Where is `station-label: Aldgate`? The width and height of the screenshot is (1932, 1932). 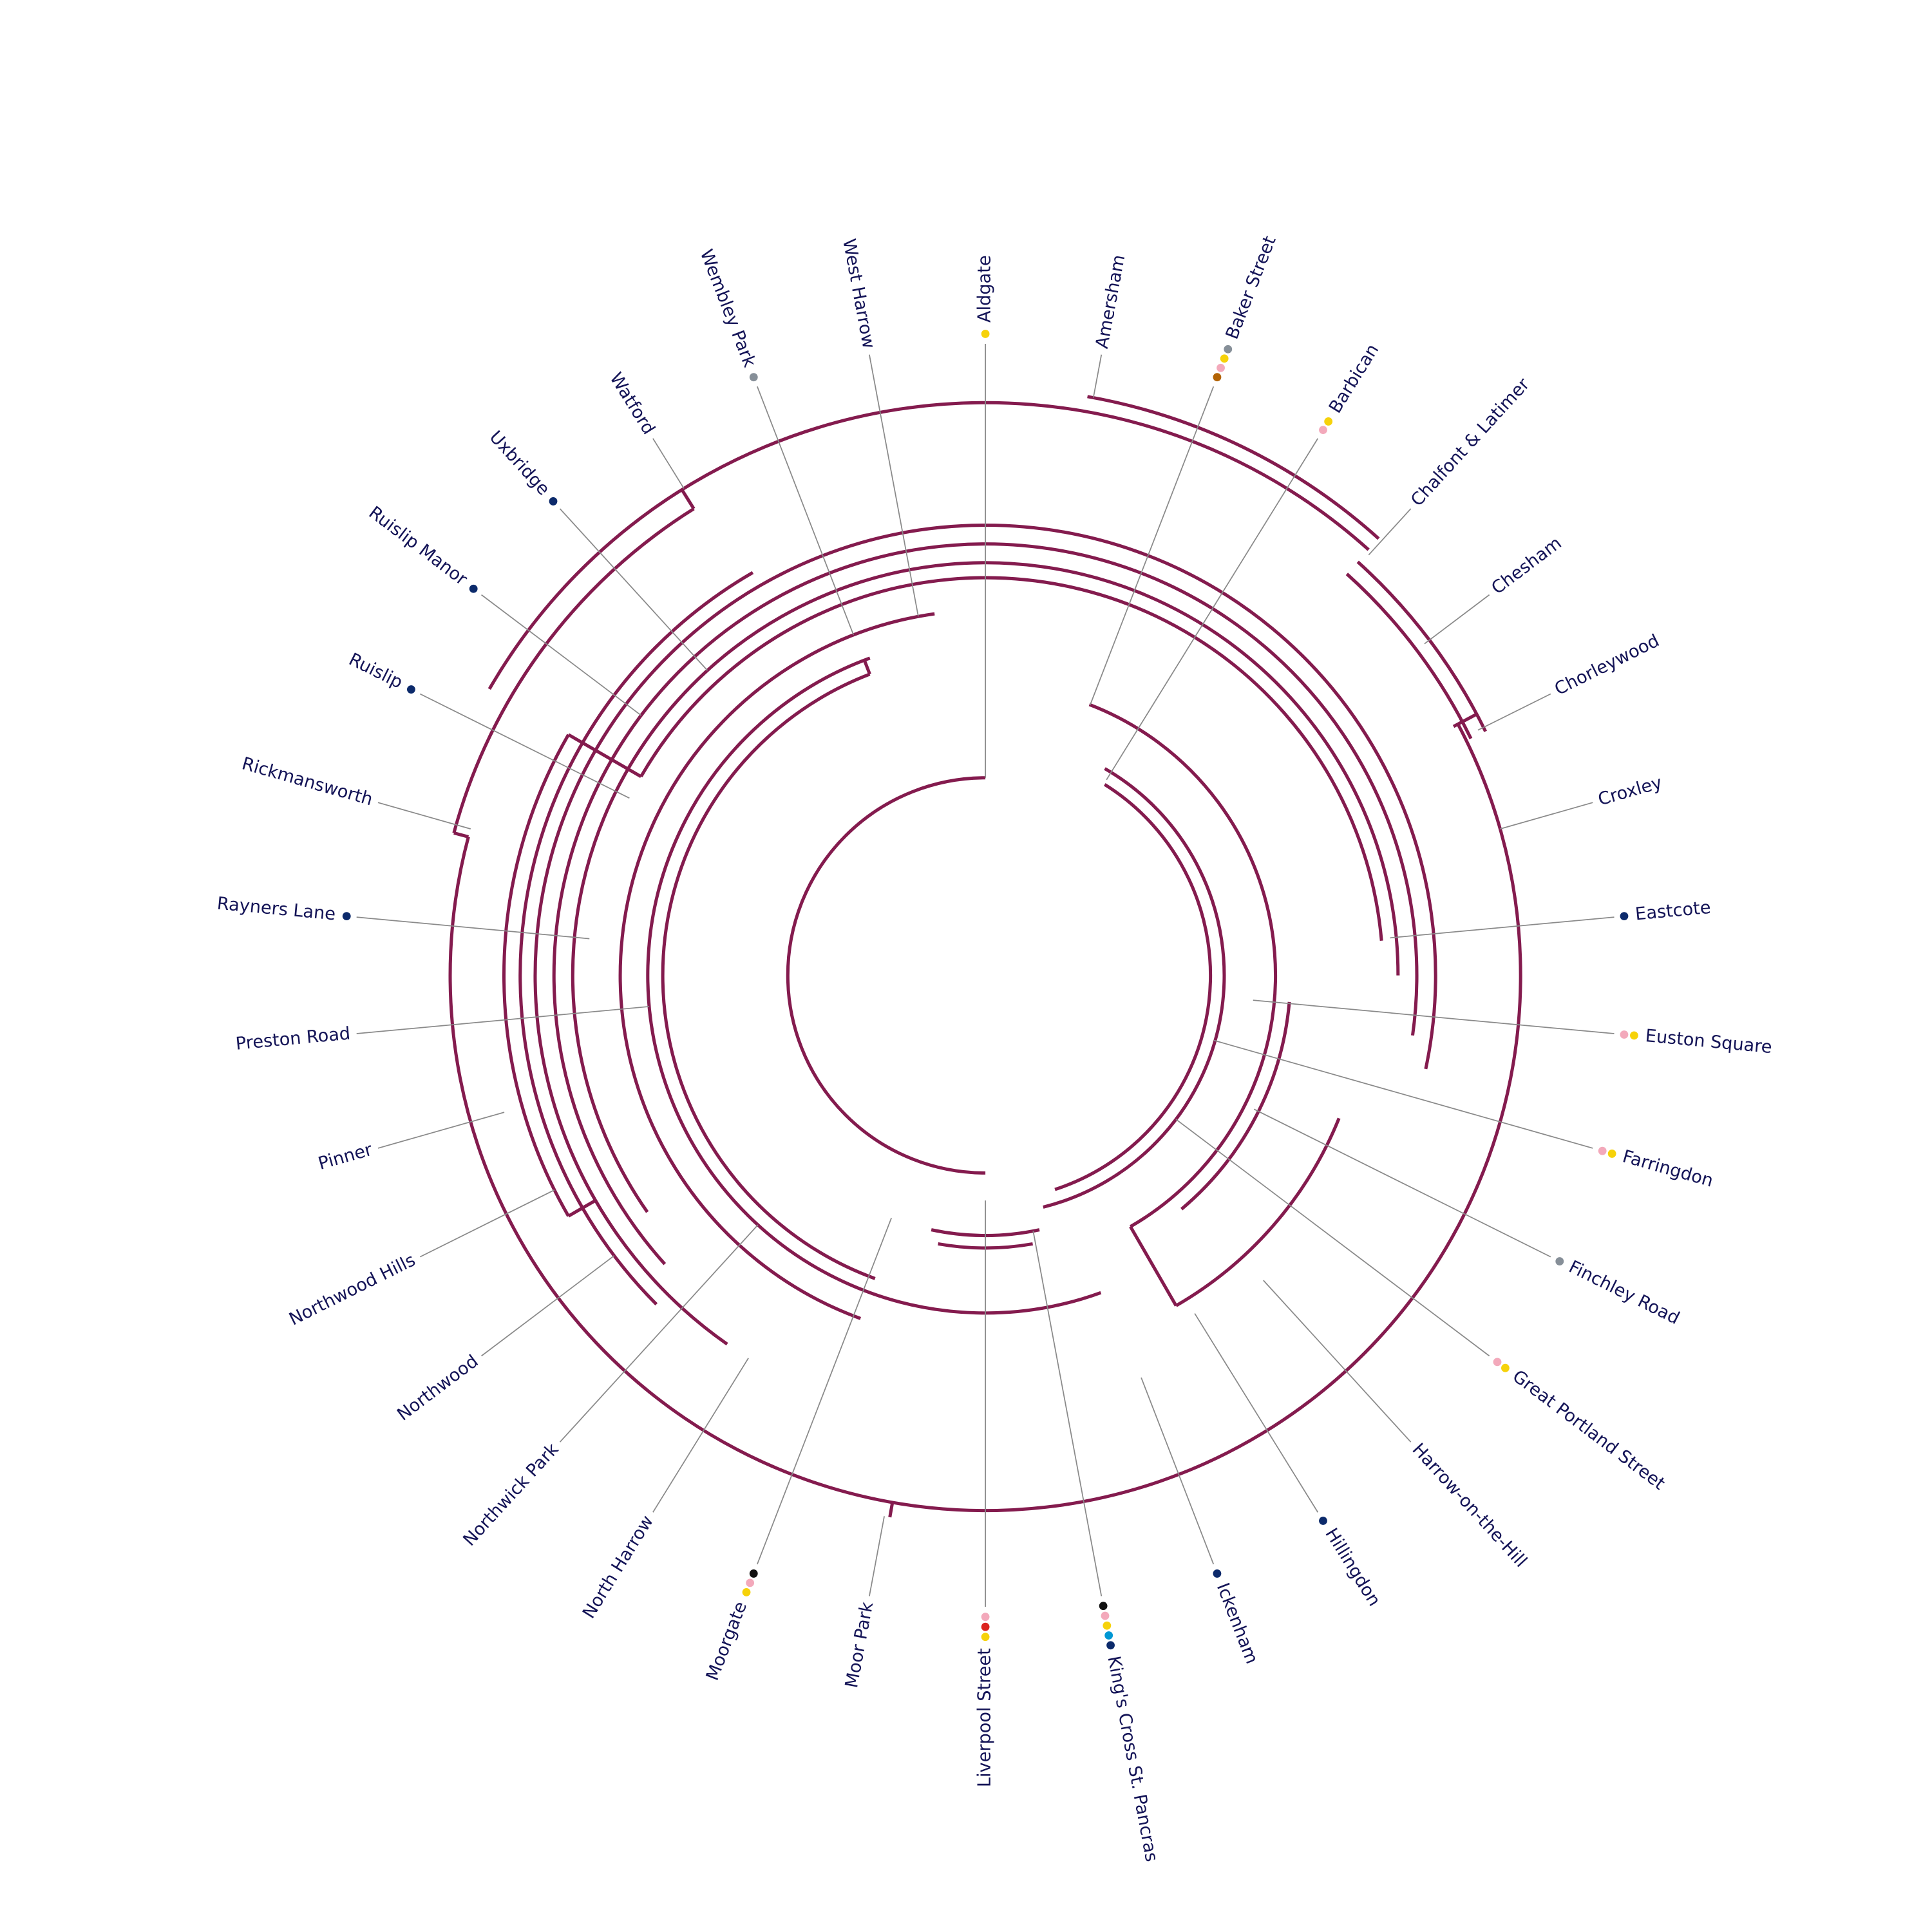 station-label: Aldgate is located at coordinates (985, 289).